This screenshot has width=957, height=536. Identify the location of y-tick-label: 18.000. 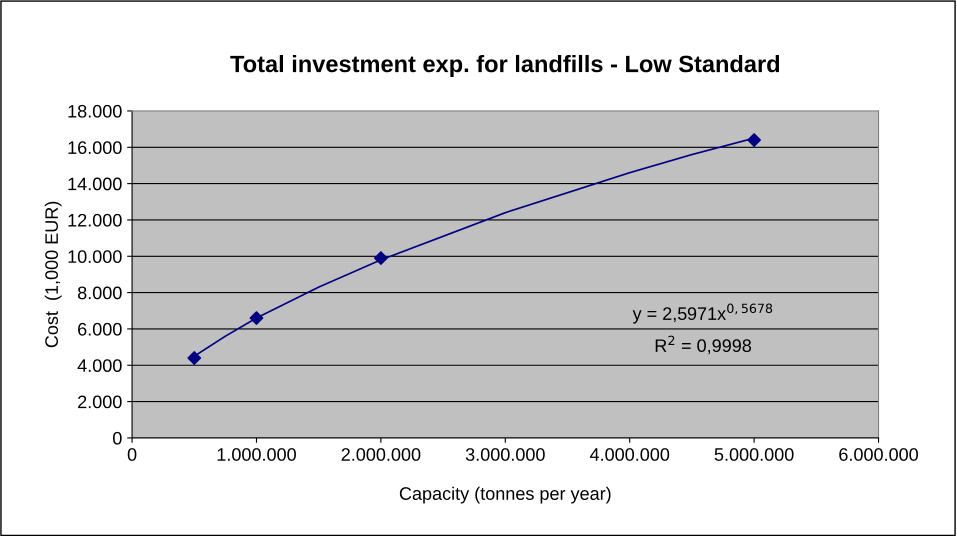
(95, 111).